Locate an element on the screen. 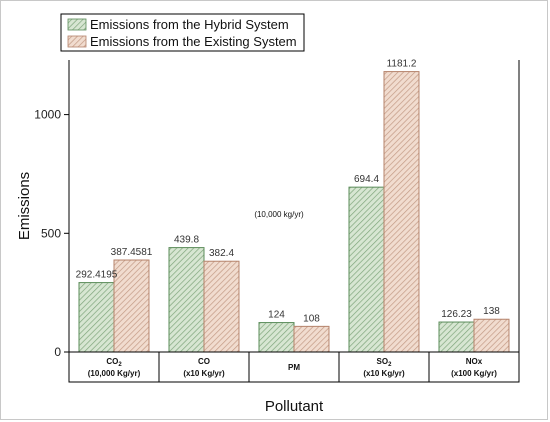 This screenshot has height=422, width=550. category-label: CO2 is located at coordinates (114, 362).